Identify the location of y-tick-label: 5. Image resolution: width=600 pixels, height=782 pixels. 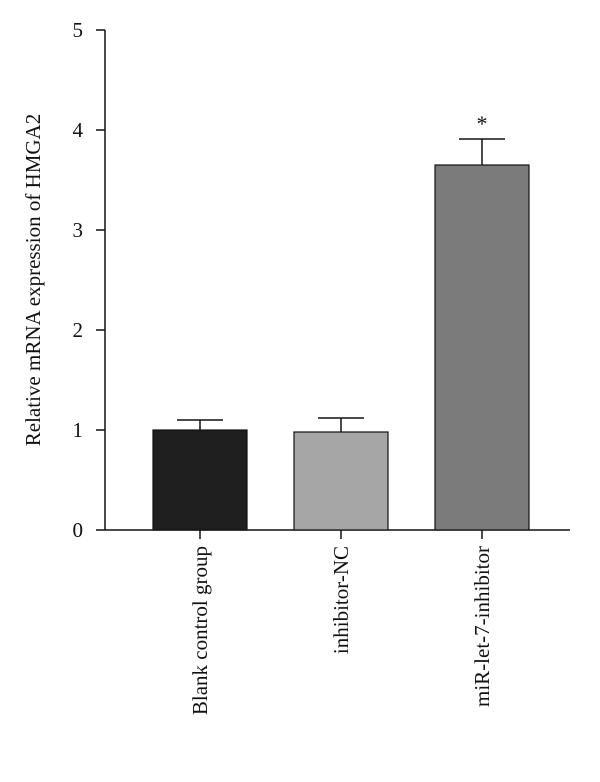
(78, 30).